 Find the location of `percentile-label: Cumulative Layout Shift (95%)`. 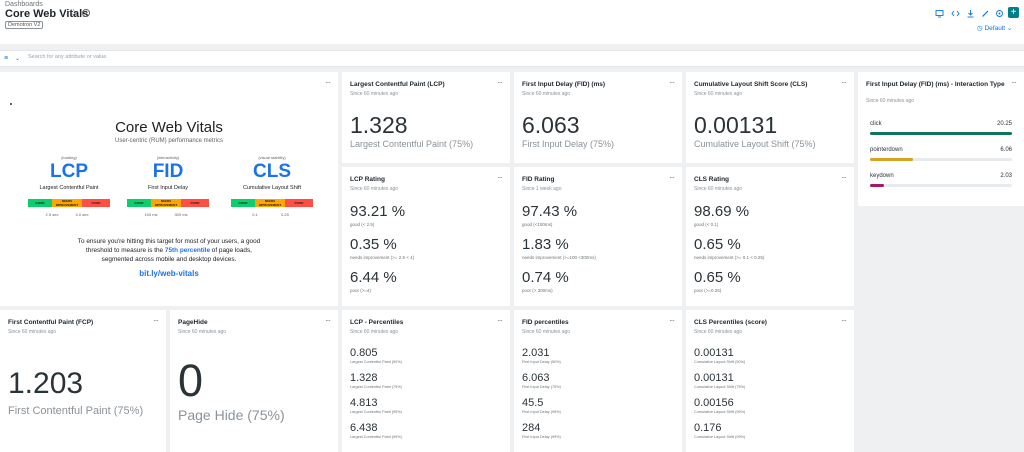

percentile-label: Cumulative Layout Shift (95%) is located at coordinates (720, 412).